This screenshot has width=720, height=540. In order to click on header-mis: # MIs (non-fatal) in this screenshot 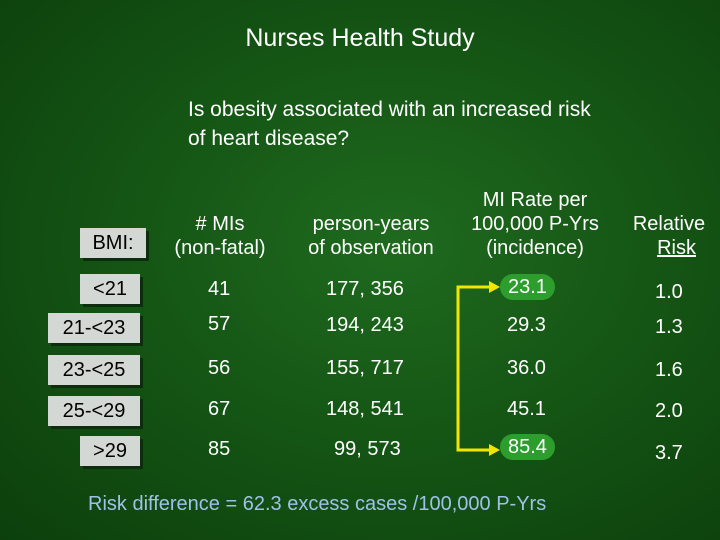, I will do `click(220, 236)`.